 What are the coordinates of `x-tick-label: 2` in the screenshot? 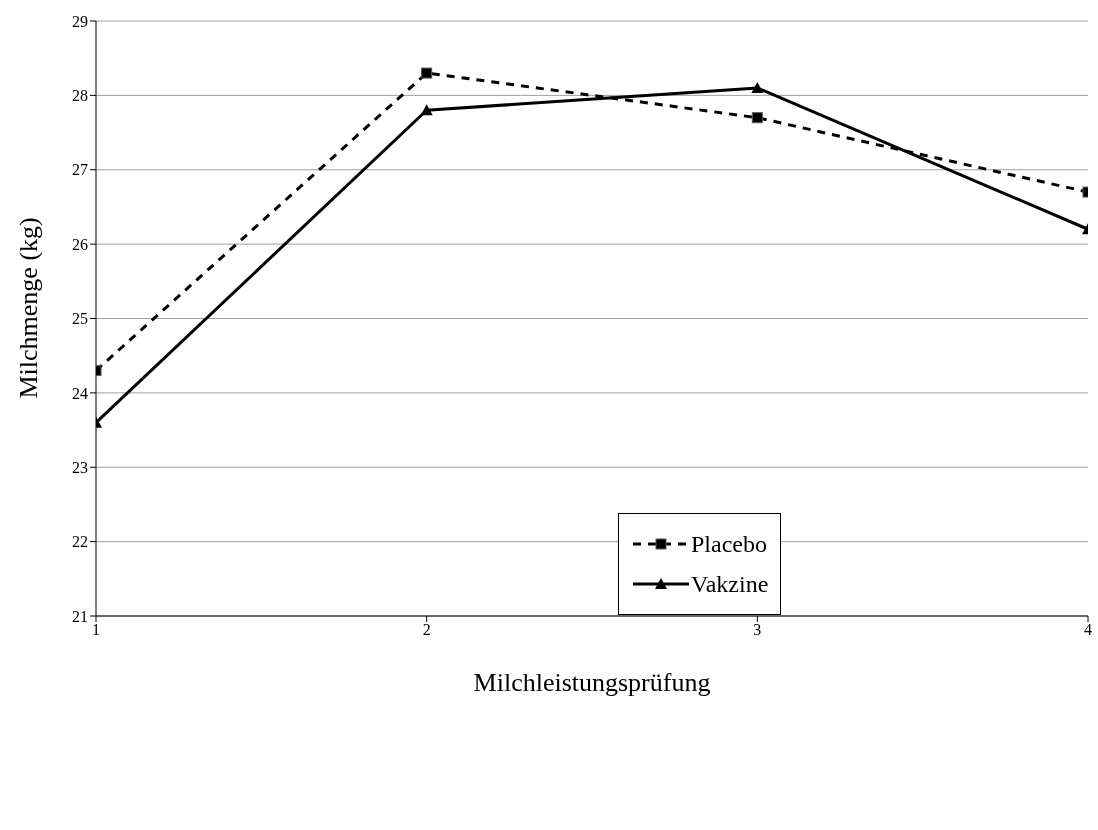 It's located at (426, 630).